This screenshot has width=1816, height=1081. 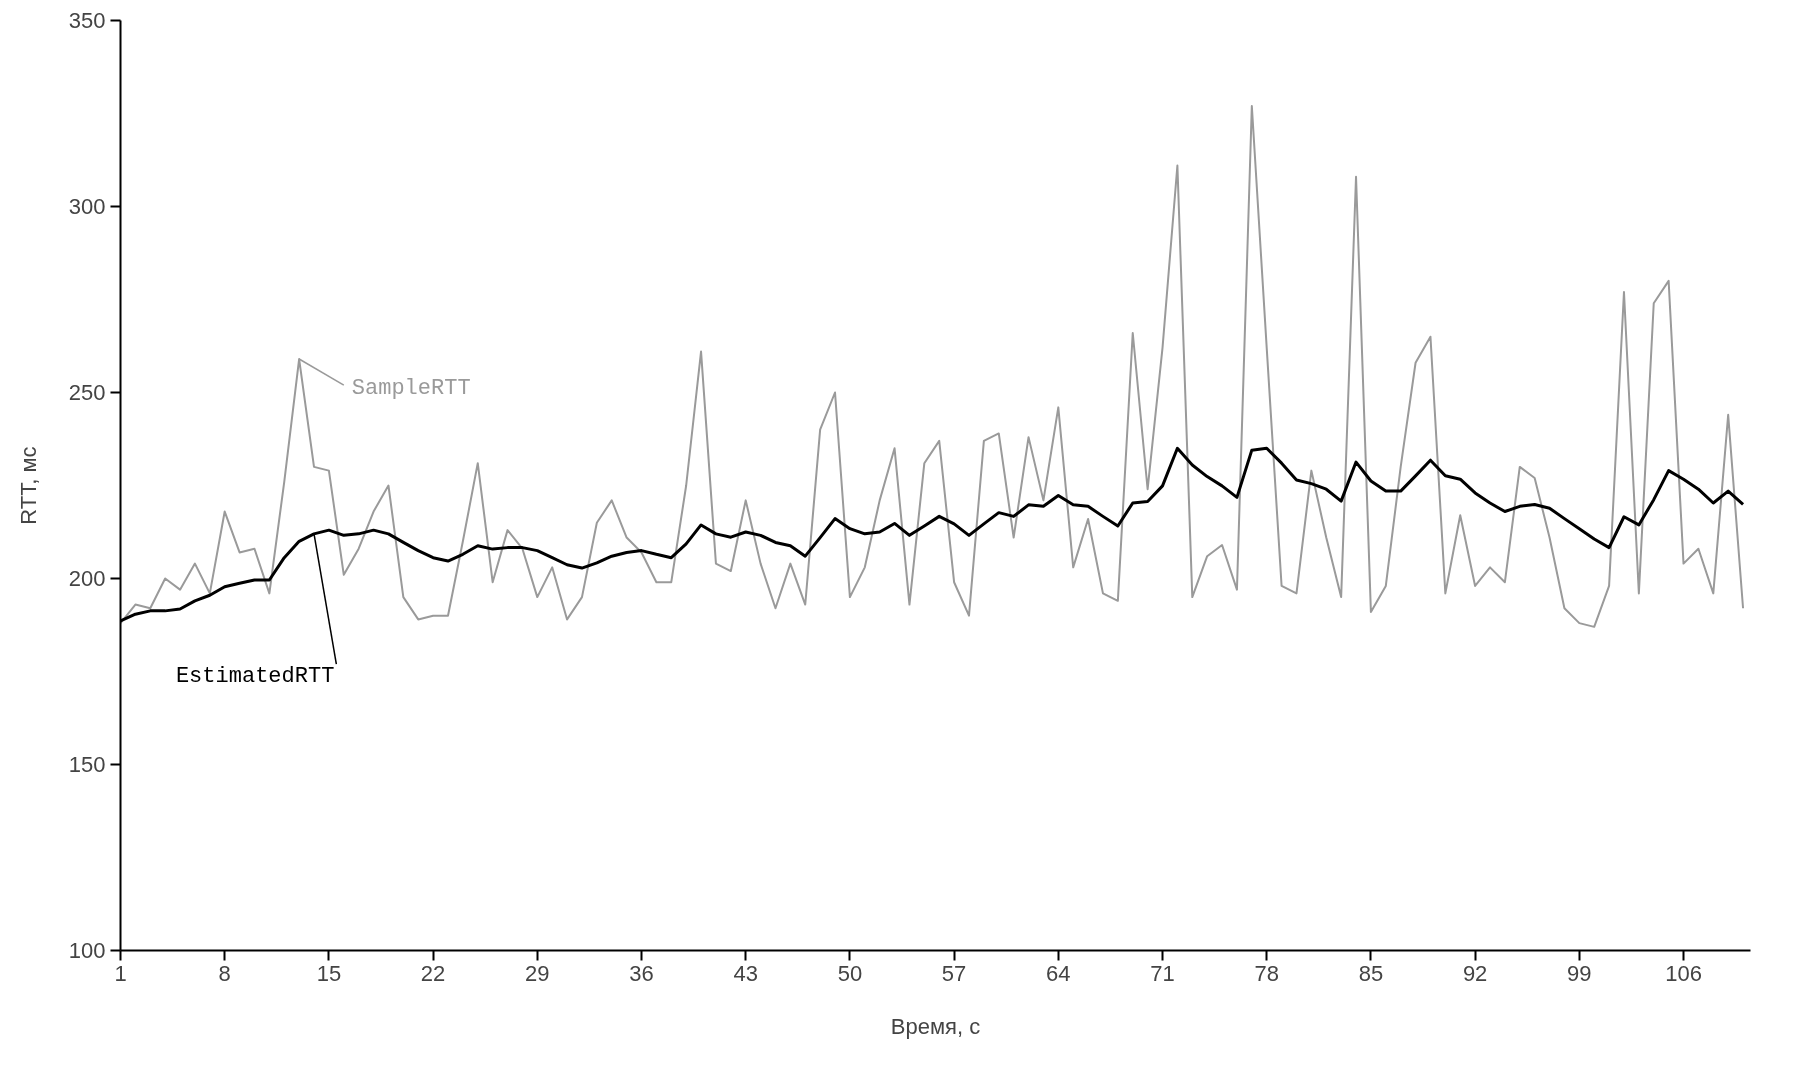 I want to click on x-tick-label: 15, so click(x=329, y=973).